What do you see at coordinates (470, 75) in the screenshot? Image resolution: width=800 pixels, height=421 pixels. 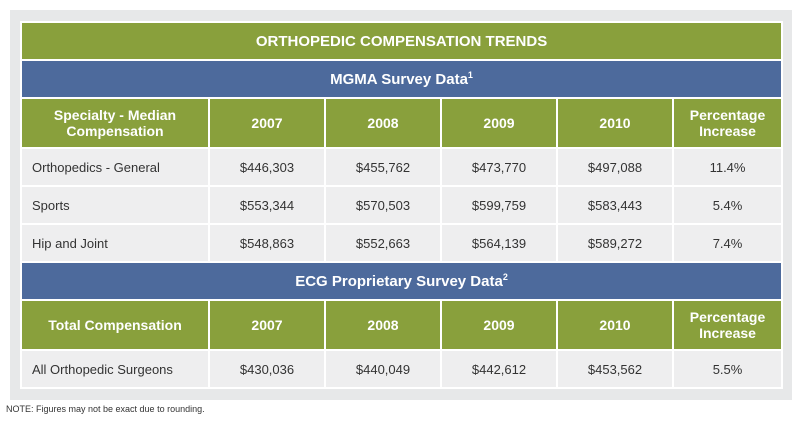 I see `footnote-marker: 1` at bounding box center [470, 75].